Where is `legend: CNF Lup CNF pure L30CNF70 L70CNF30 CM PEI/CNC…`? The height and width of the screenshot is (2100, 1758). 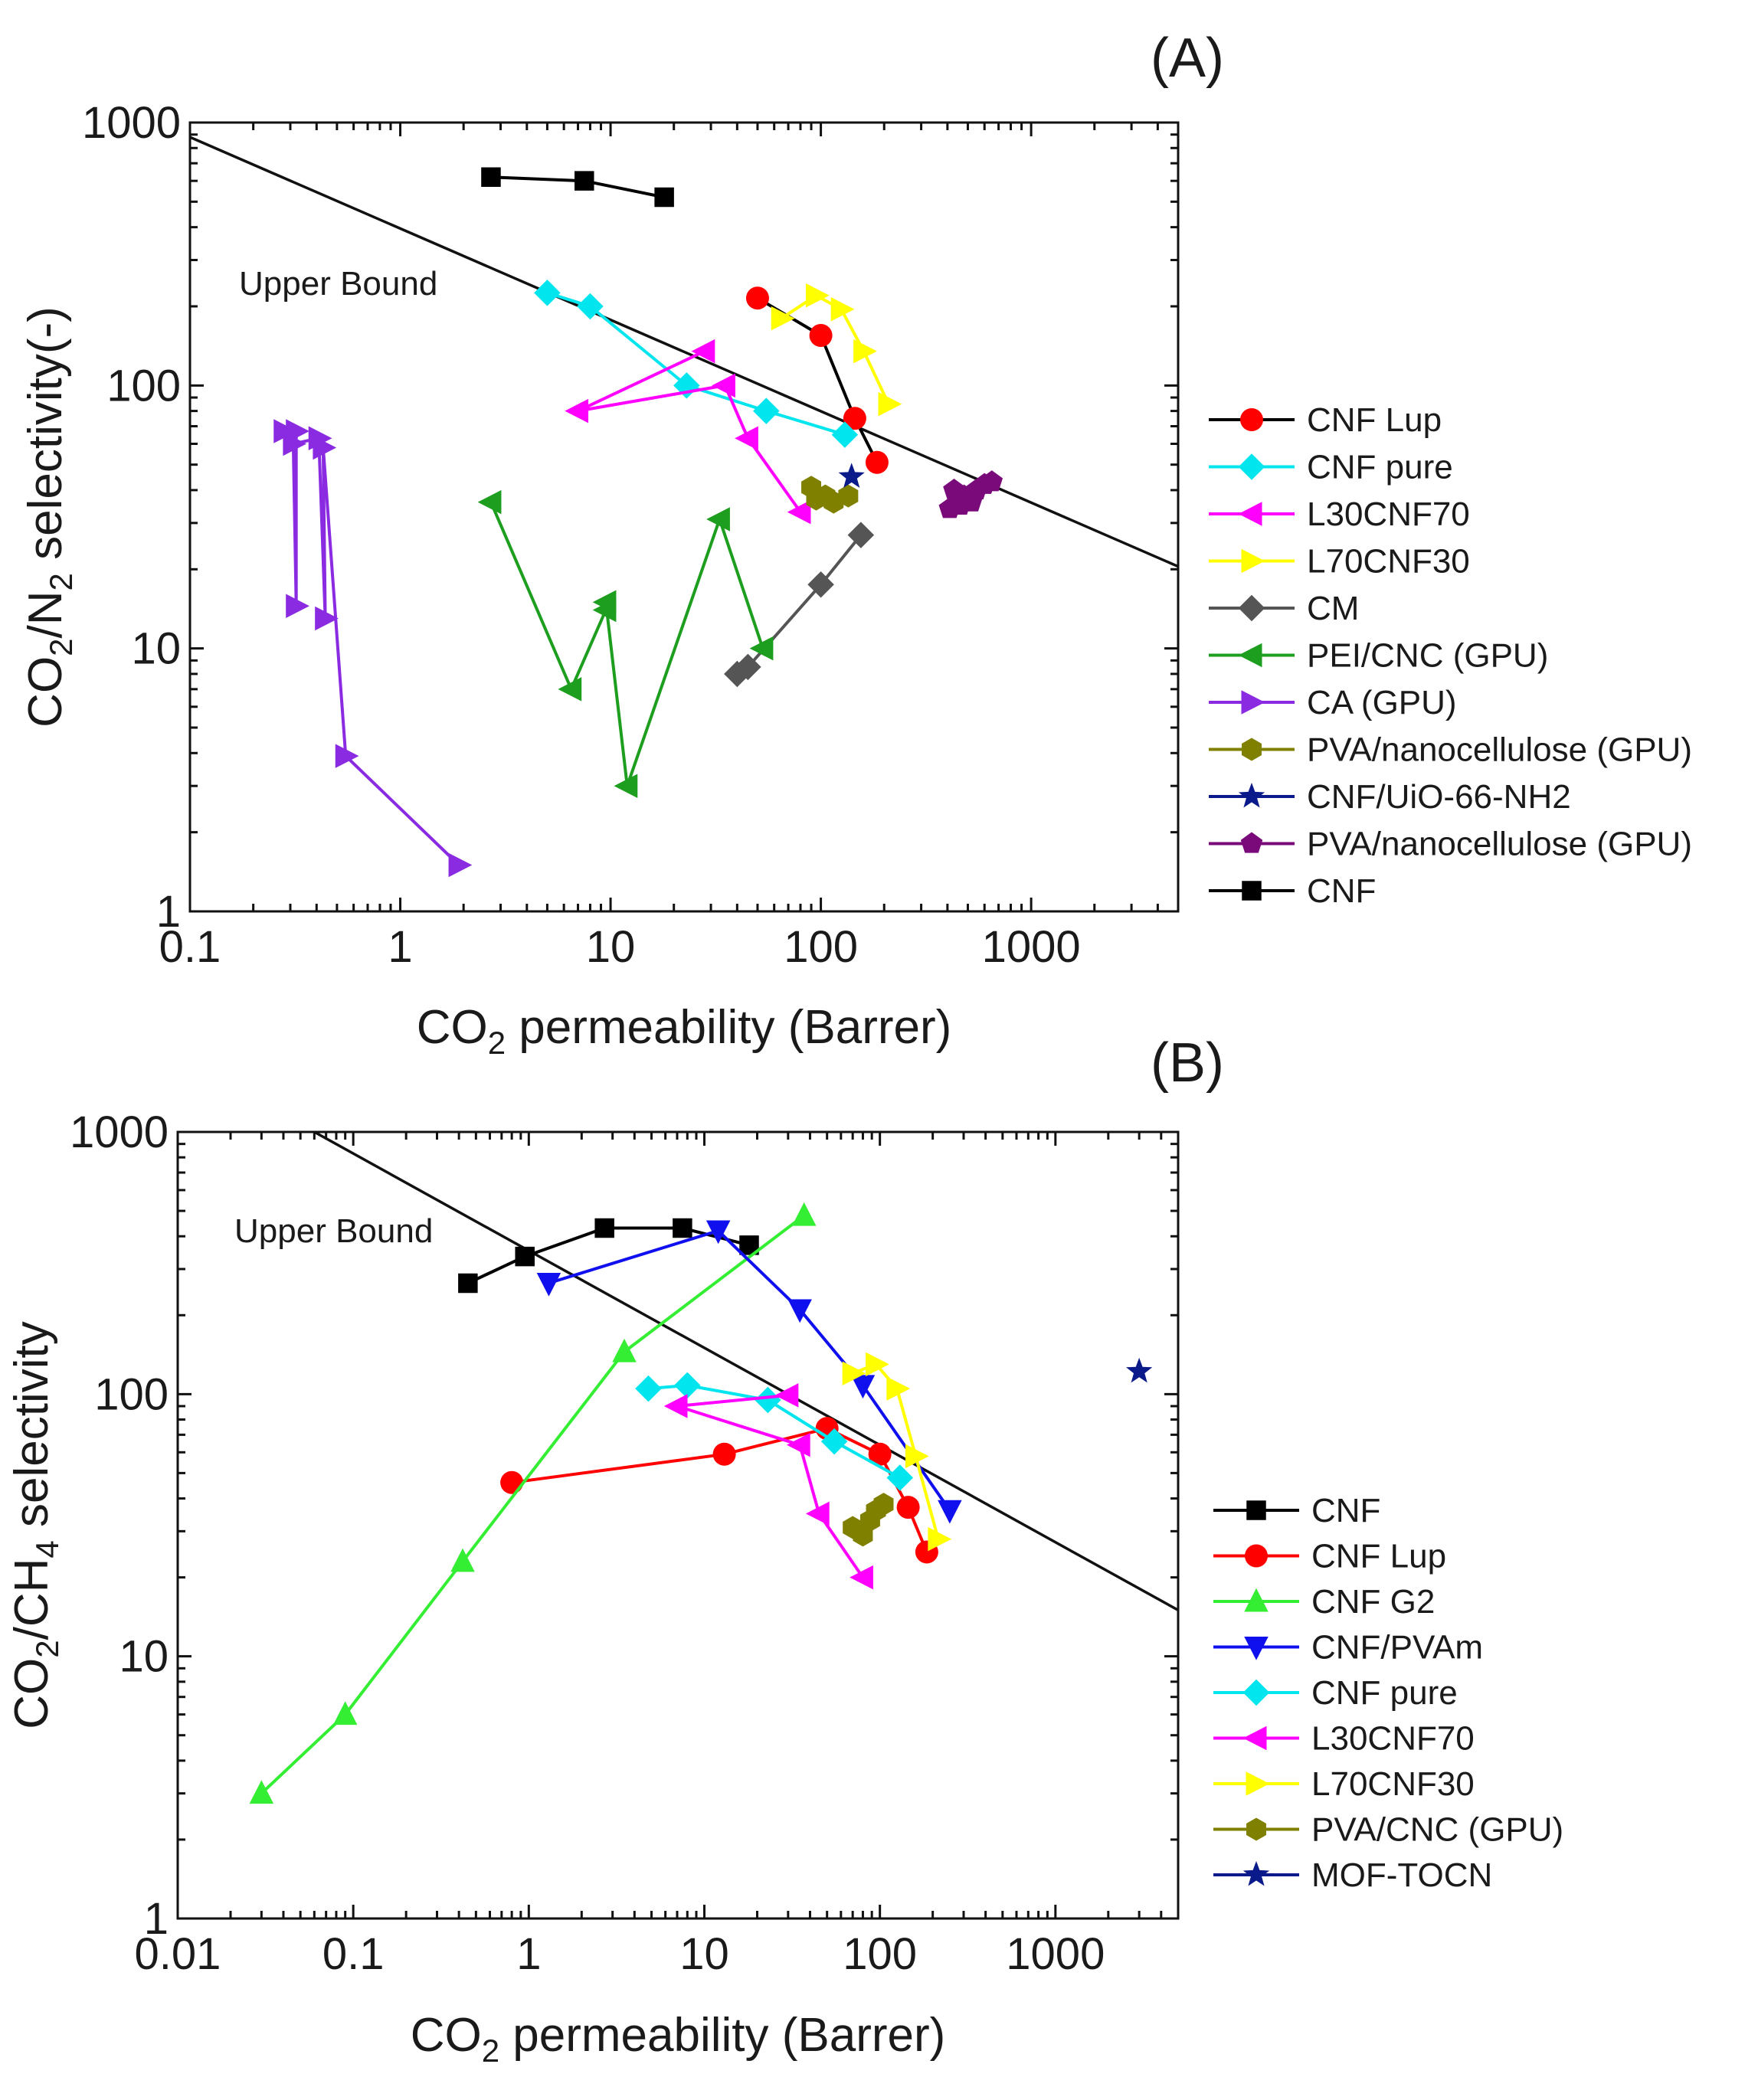
legend: CNF Lup CNF pure L30CNF70 L70CNF30 CM PEI/CNC… is located at coordinates (1450, 655).